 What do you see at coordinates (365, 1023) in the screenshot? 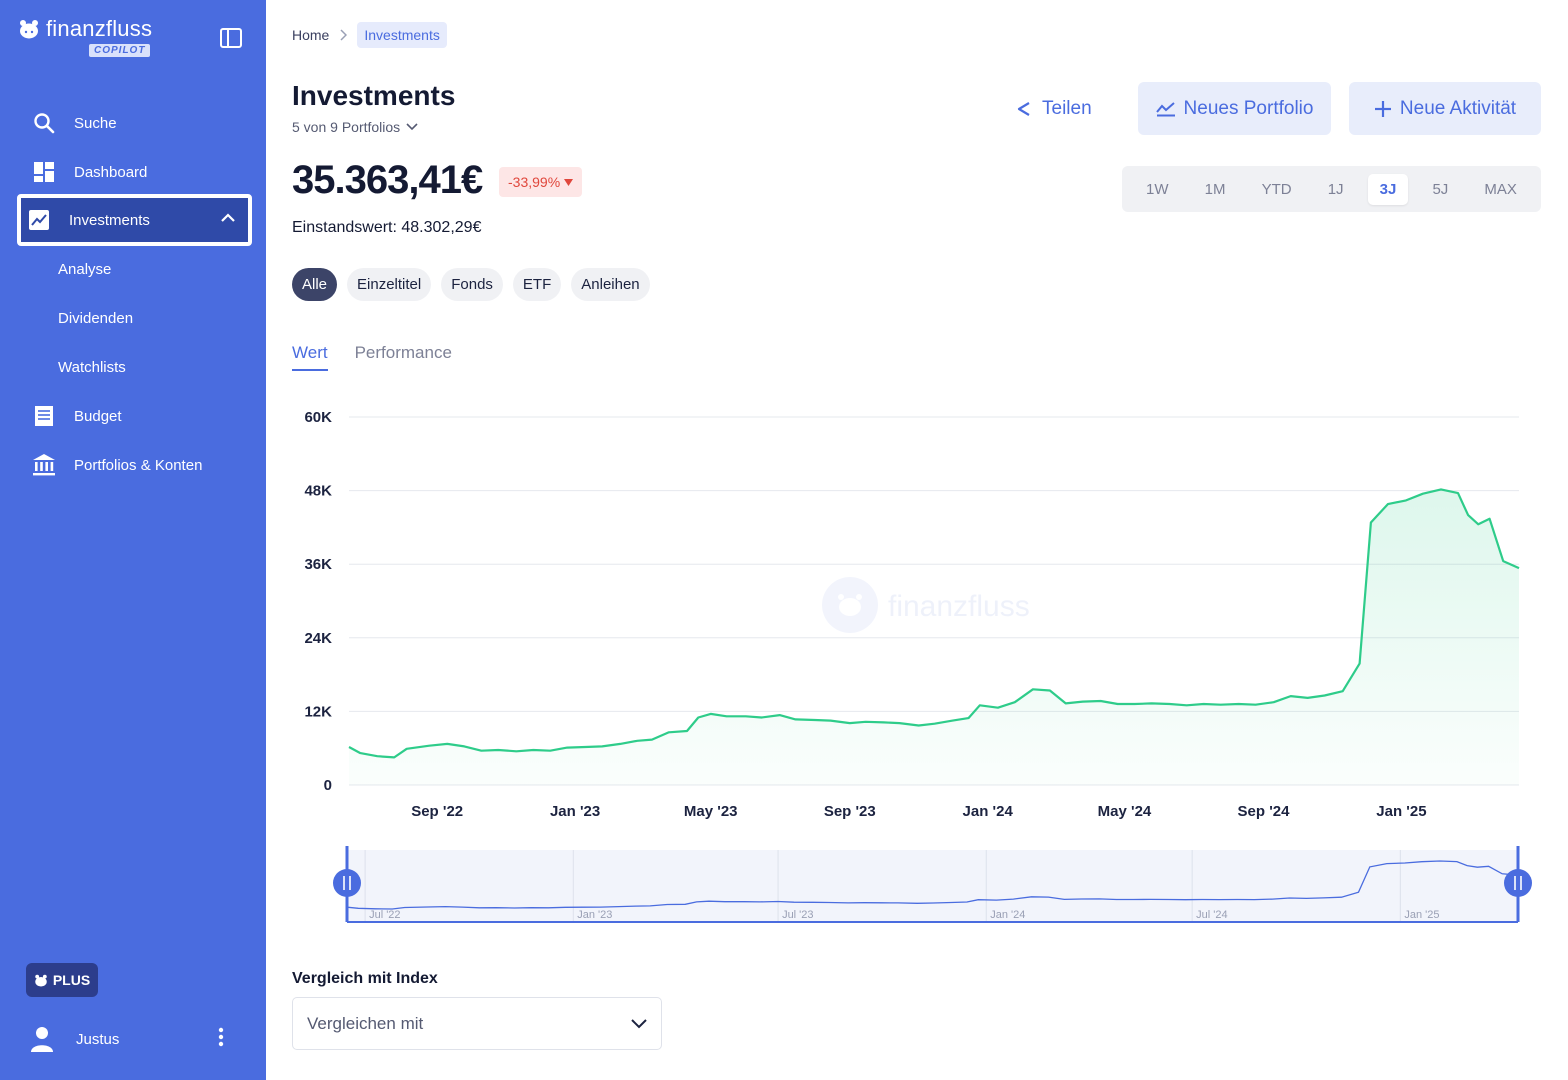
I see `compare-index-placeholder: Vergleichen mit` at bounding box center [365, 1023].